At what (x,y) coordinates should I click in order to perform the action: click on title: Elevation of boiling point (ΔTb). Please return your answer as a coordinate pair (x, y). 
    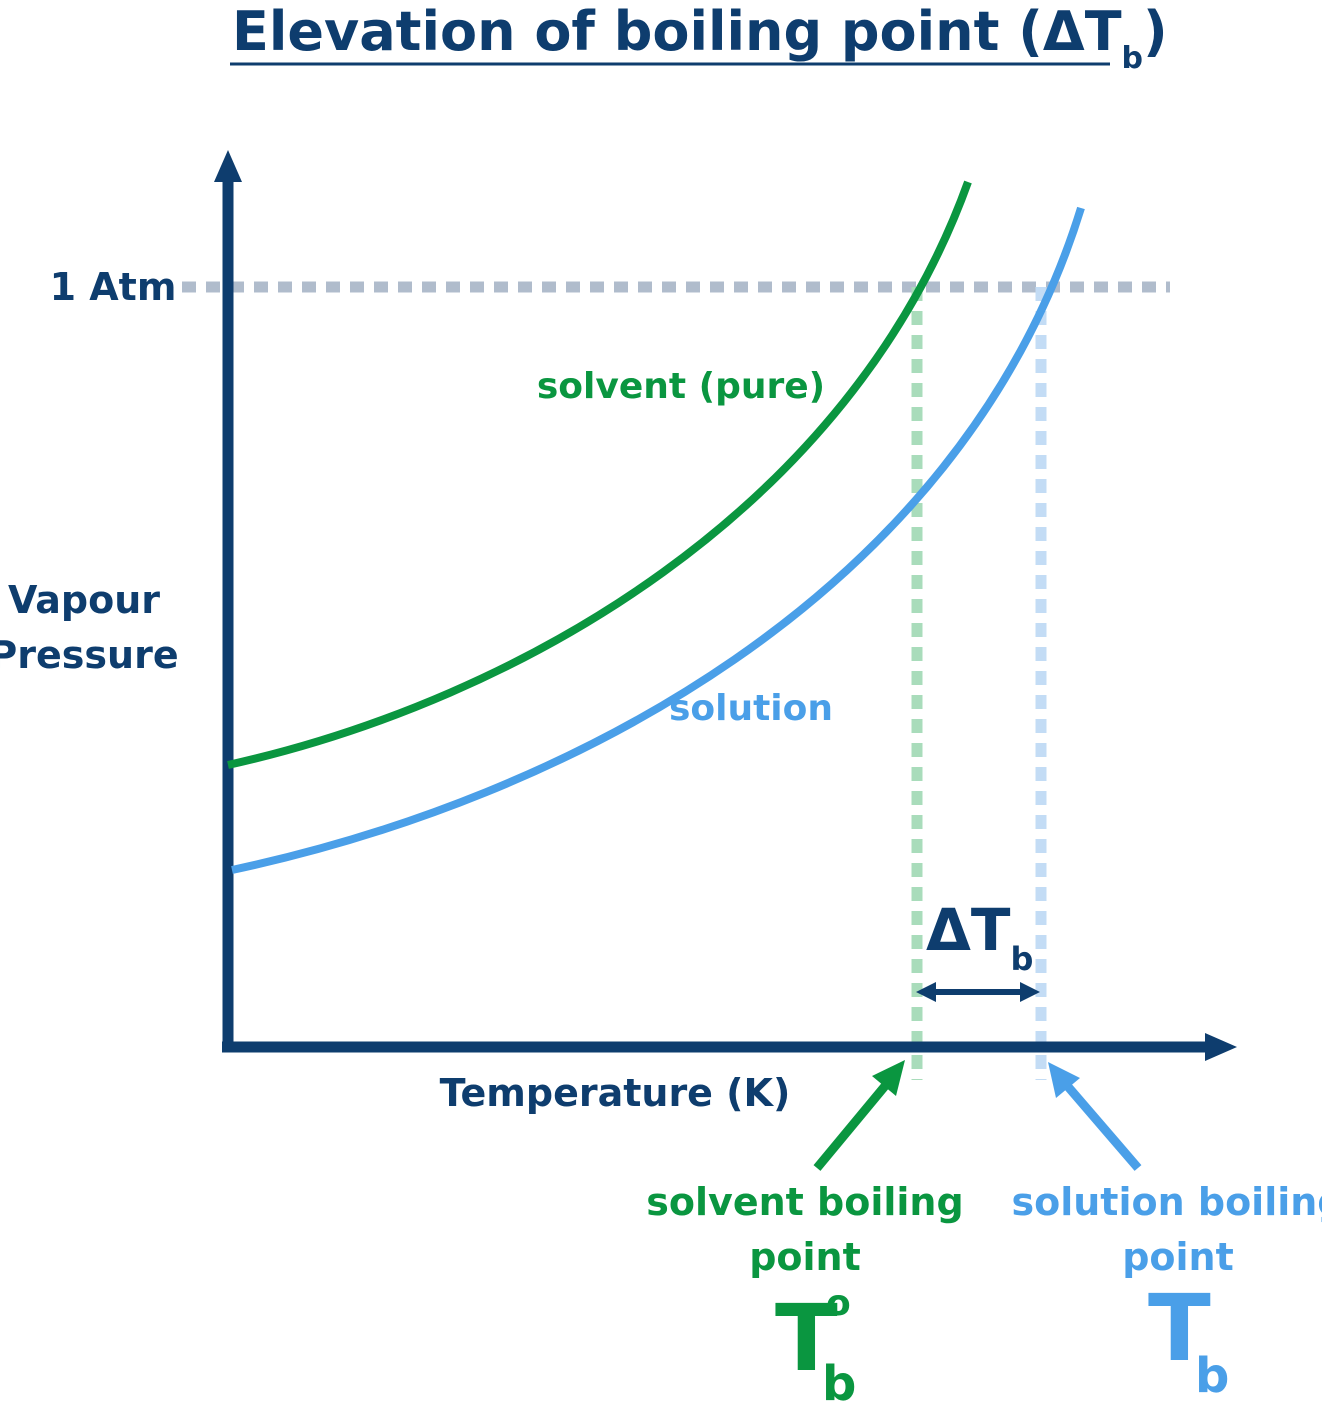
    Looking at the image, I should click on (700, 38).